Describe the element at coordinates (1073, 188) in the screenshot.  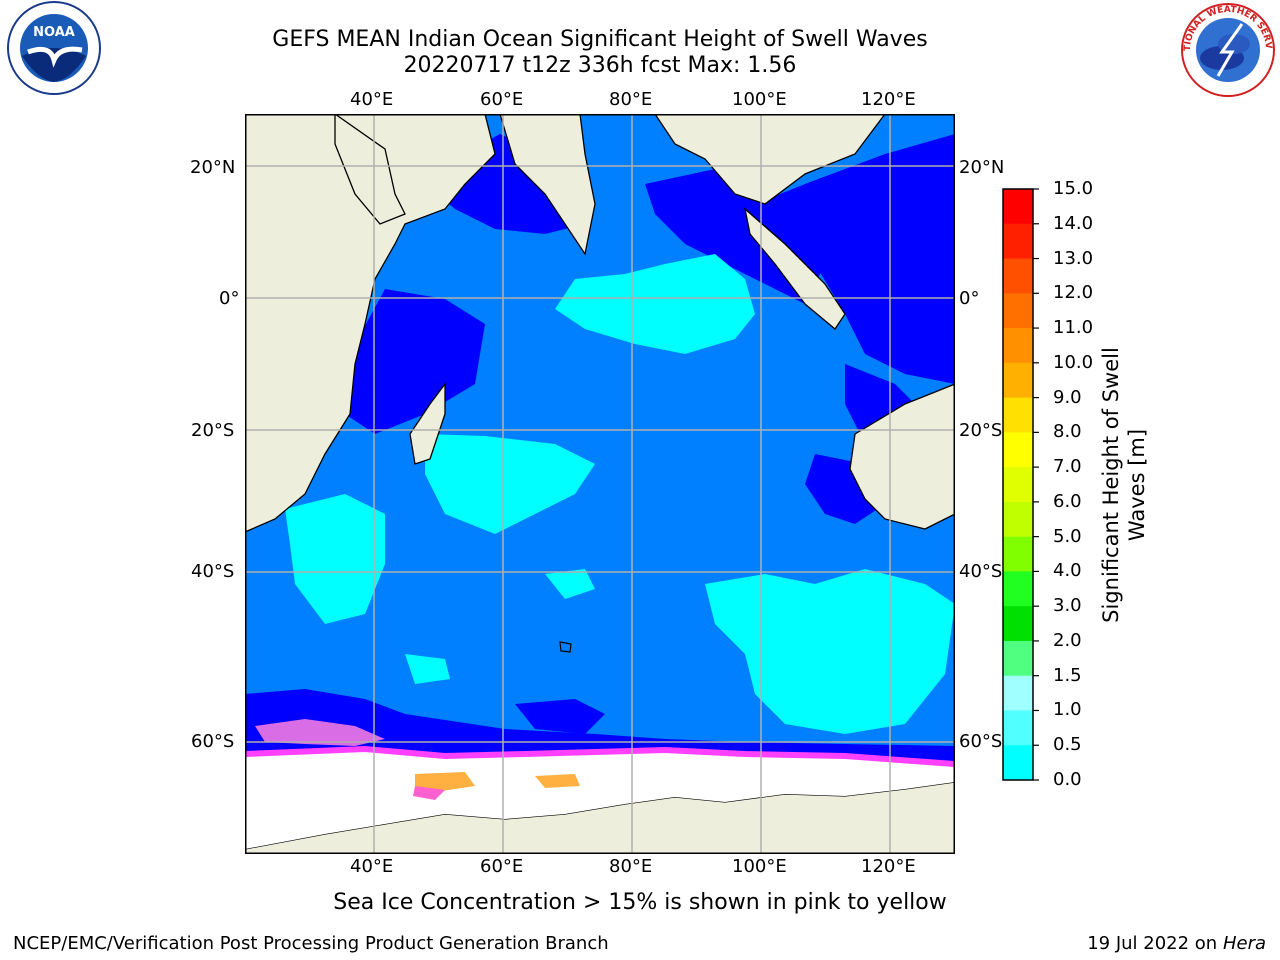
I see `colorbar-tick-label: 15.0` at that location.